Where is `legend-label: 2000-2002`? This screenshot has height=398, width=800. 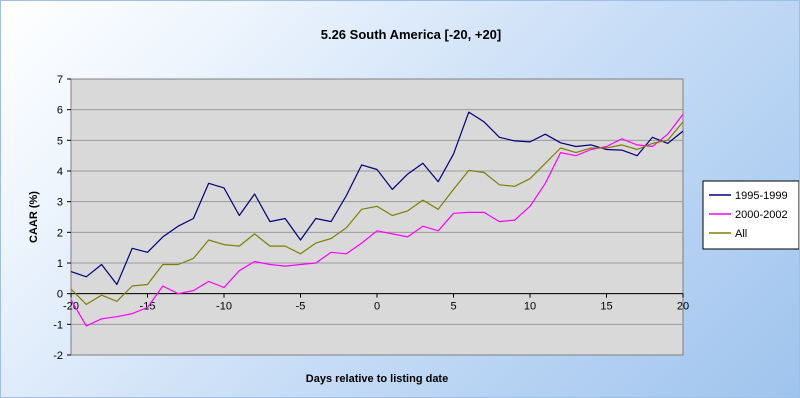
legend-label: 2000-2002 is located at coordinates (761, 215).